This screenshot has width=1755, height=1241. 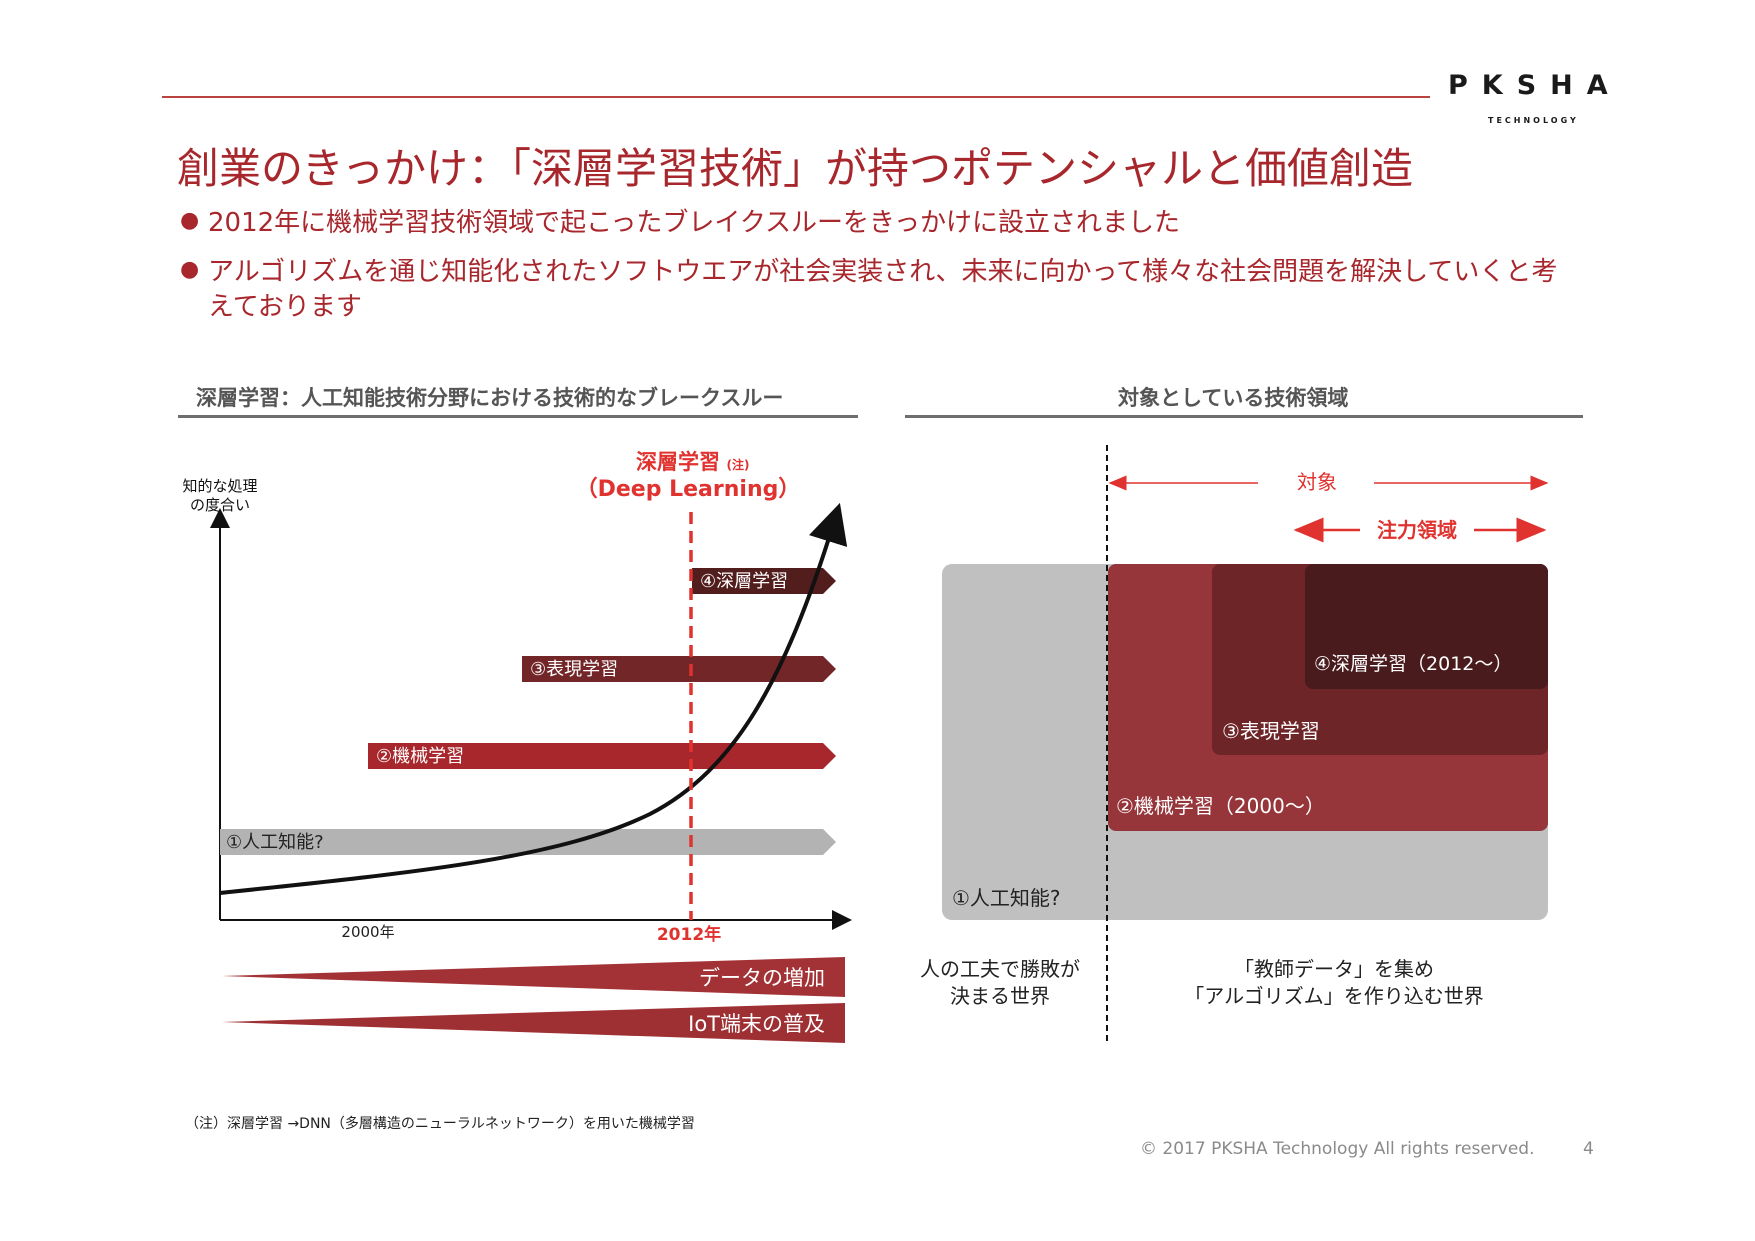 I want to click on arrow-representation-learning-label: ③表現学習, so click(x=574, y=669).